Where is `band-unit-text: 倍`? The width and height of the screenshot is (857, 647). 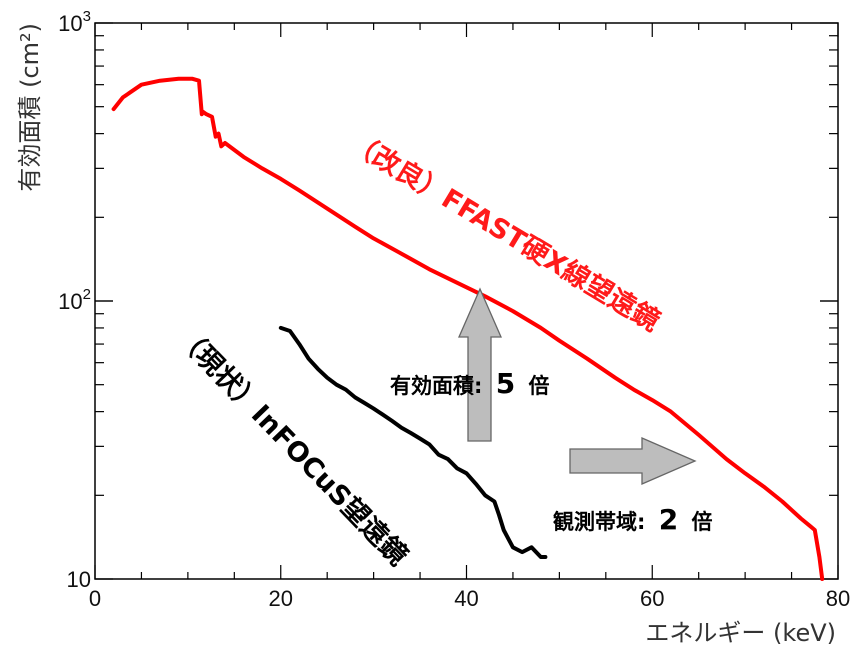 band-unit-text: 倍 is located at coordinates (702, 522).